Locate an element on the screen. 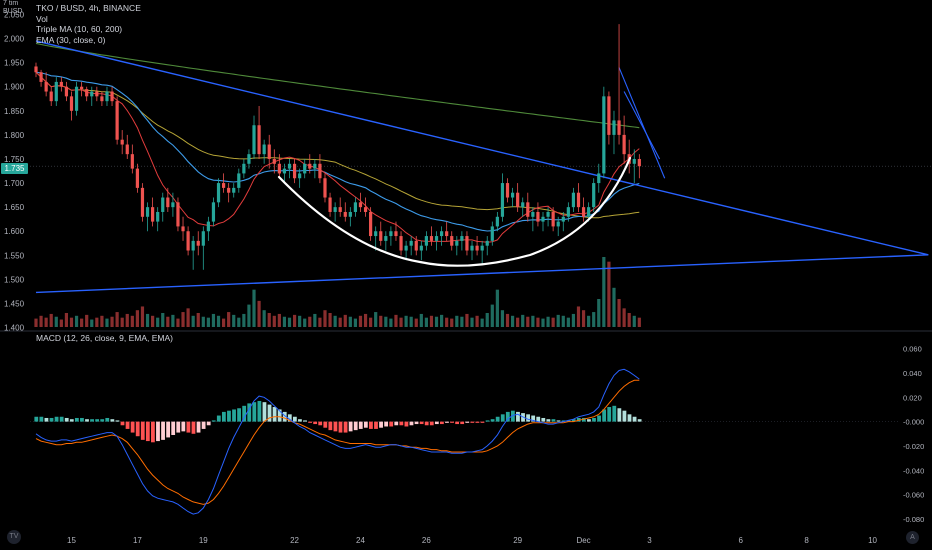  x-tick-label: 22 is located at coordinates (294, 540).